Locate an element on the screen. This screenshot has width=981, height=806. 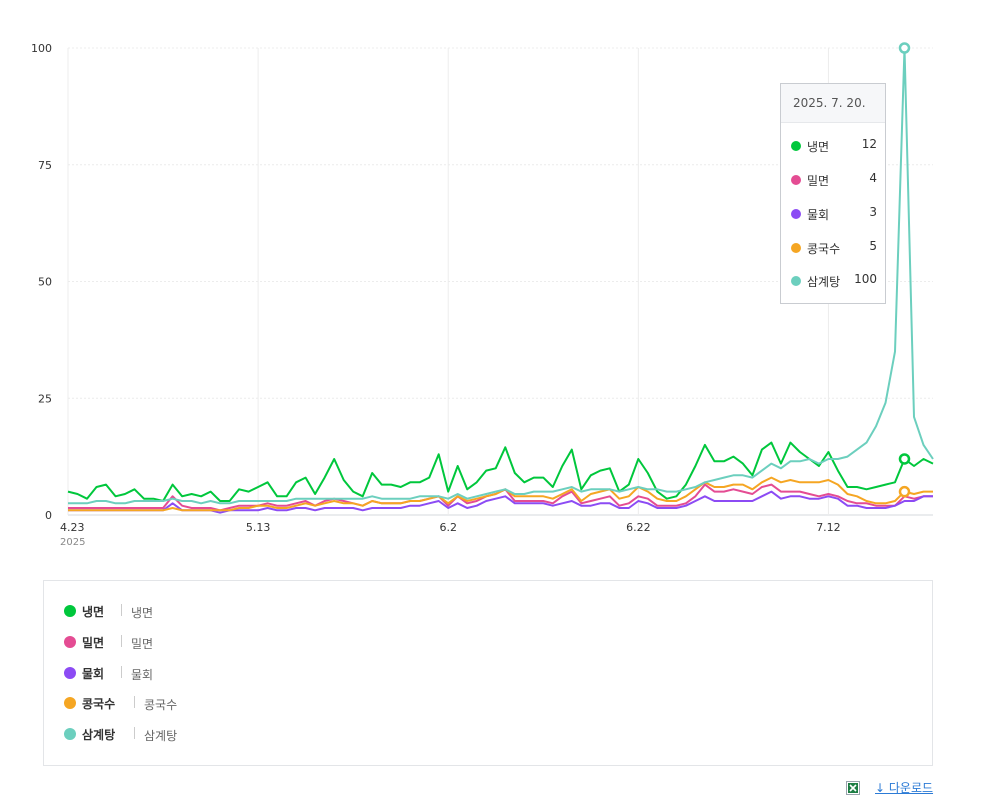
legend-keyword: 삼계탕 is located at coordinates (161, 736).